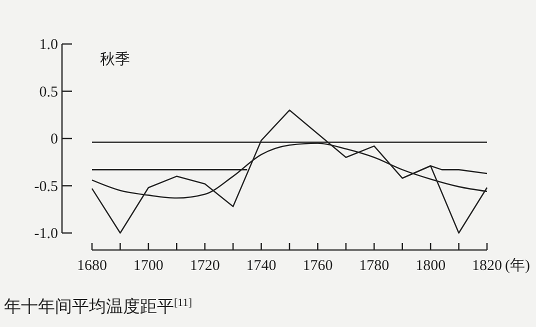 The height and width of the screenshot is (327, 536). I want to click on y-tick-label: 0.5, so click(48, 92).